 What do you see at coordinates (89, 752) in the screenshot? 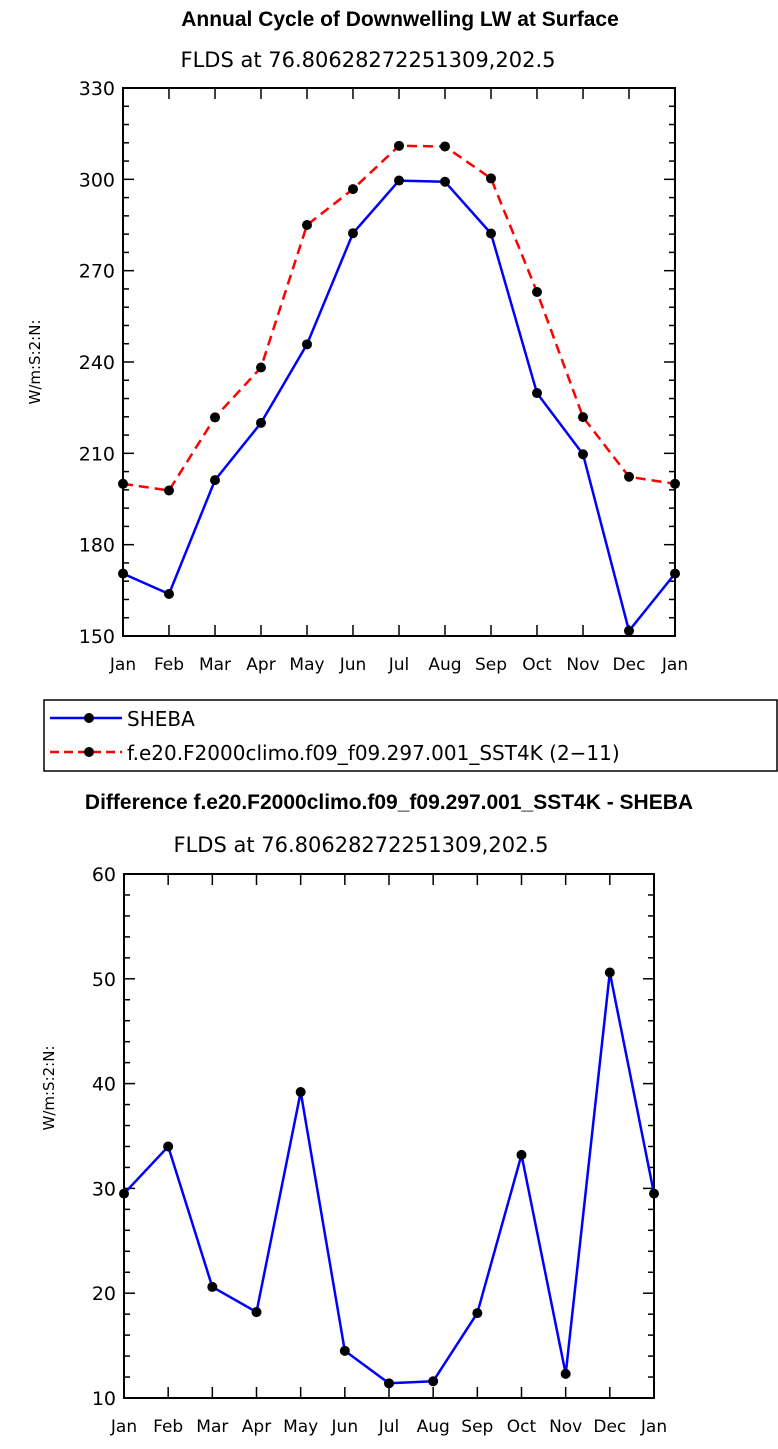
I see `legend-marker-model` at bounding box center [89, 752].